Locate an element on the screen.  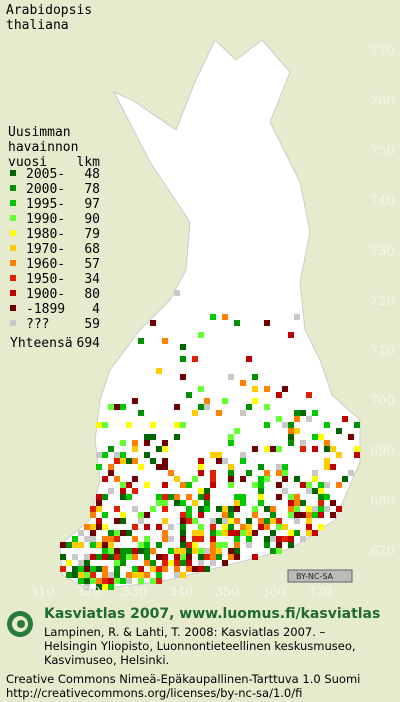
cc-badge is located at coordinates (320, 576).